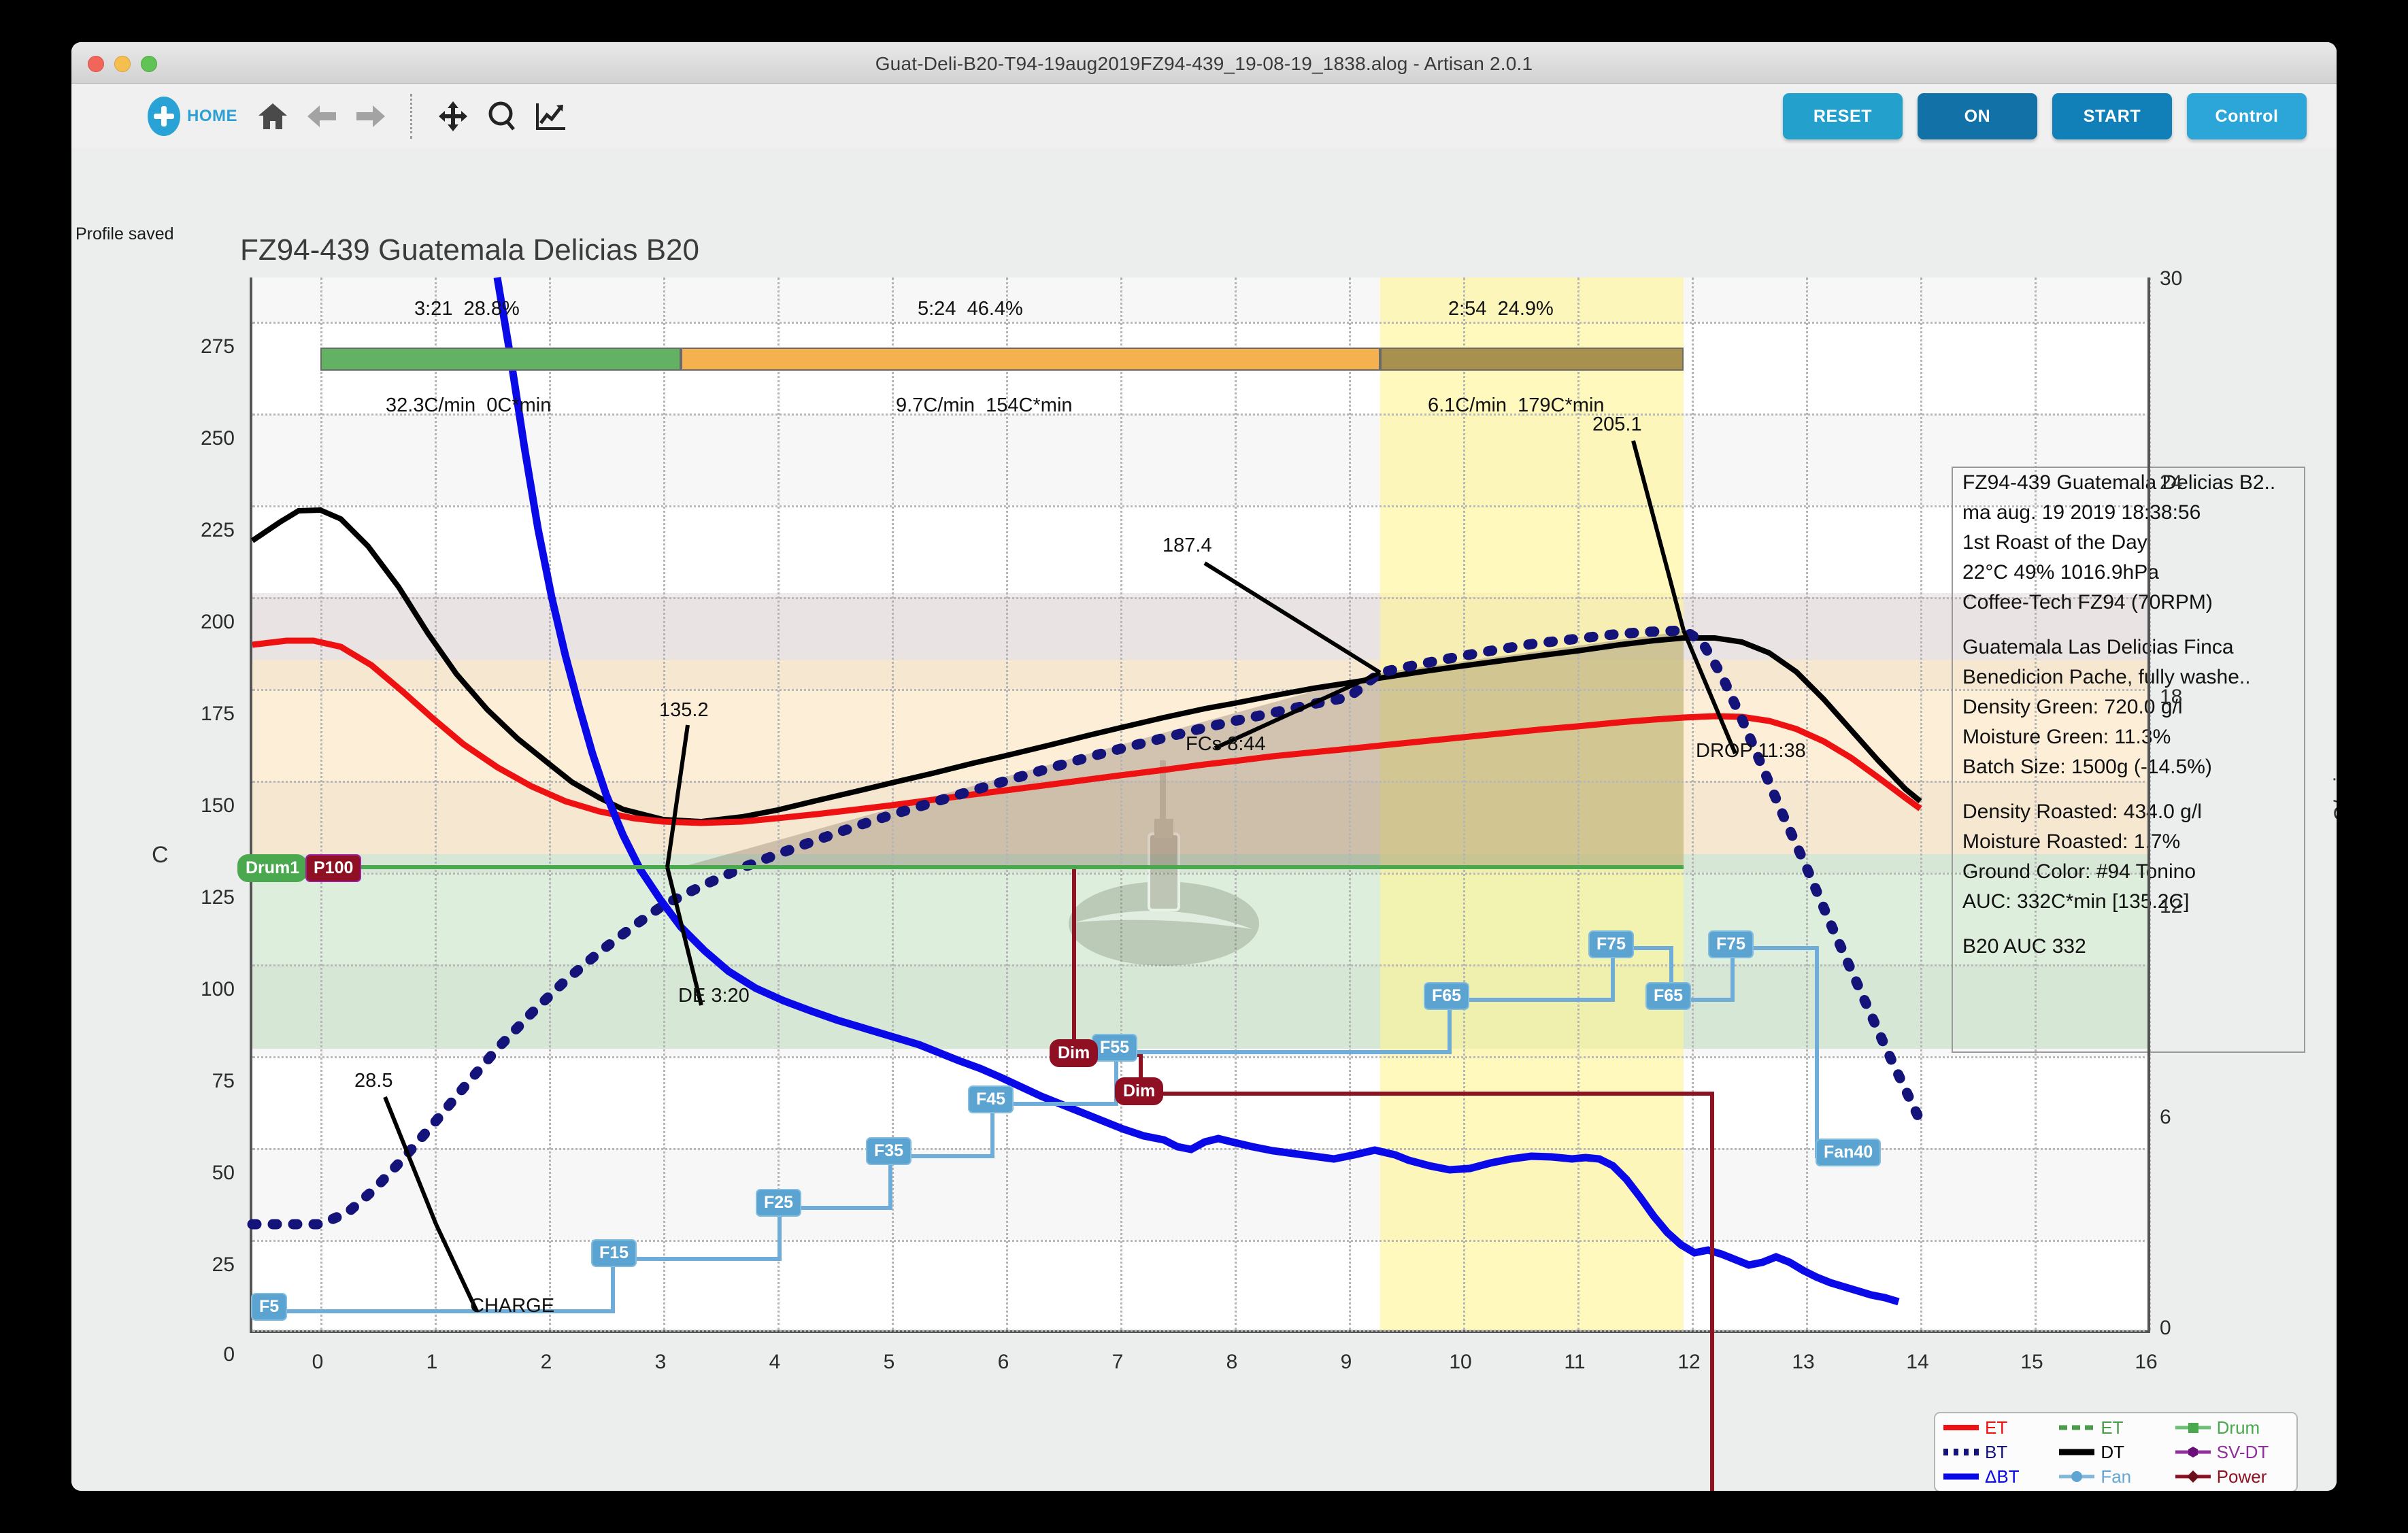 This screenshot has width=2408, height=1533. Describe the element at coordinates (1346, 1362) in the screenshot. I see `xtick-9: 9` at that location.